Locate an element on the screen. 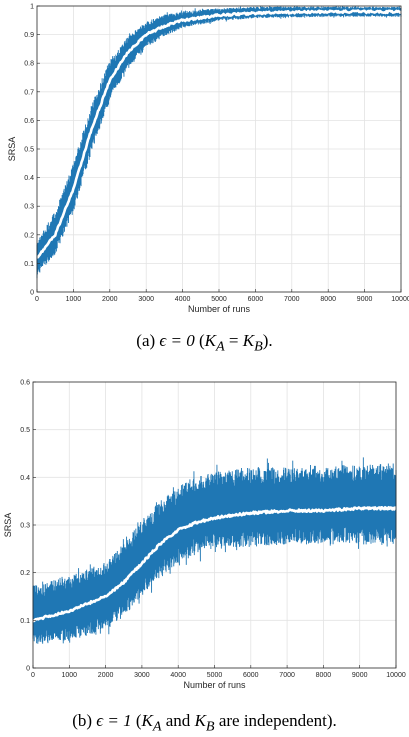  caption-b-eq: ϵ = 1 is located at coordinates (114, 720).